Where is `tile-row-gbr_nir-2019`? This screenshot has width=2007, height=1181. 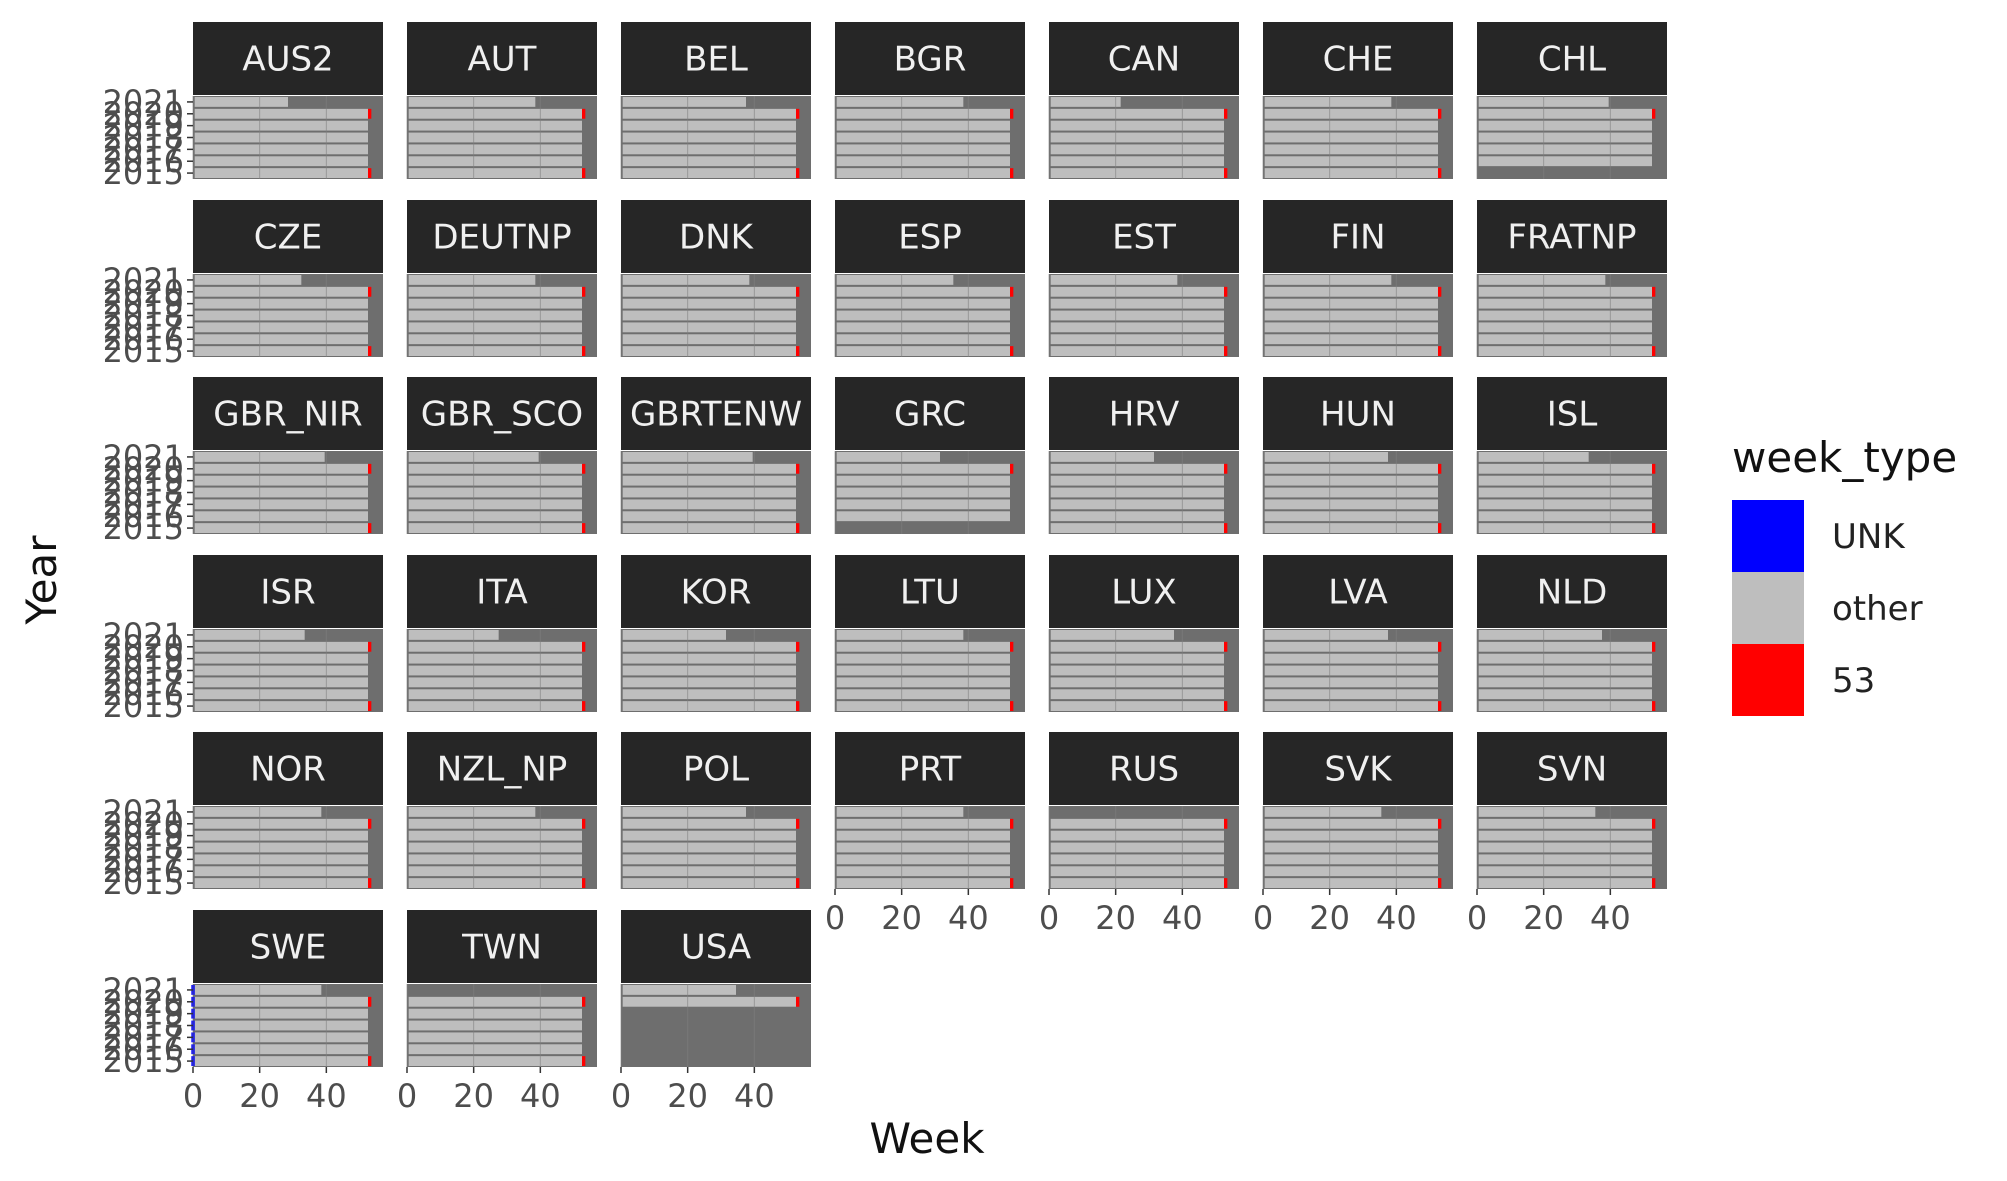
tile-row-gbr_nir-2019 is located at coordinates (281, 480).